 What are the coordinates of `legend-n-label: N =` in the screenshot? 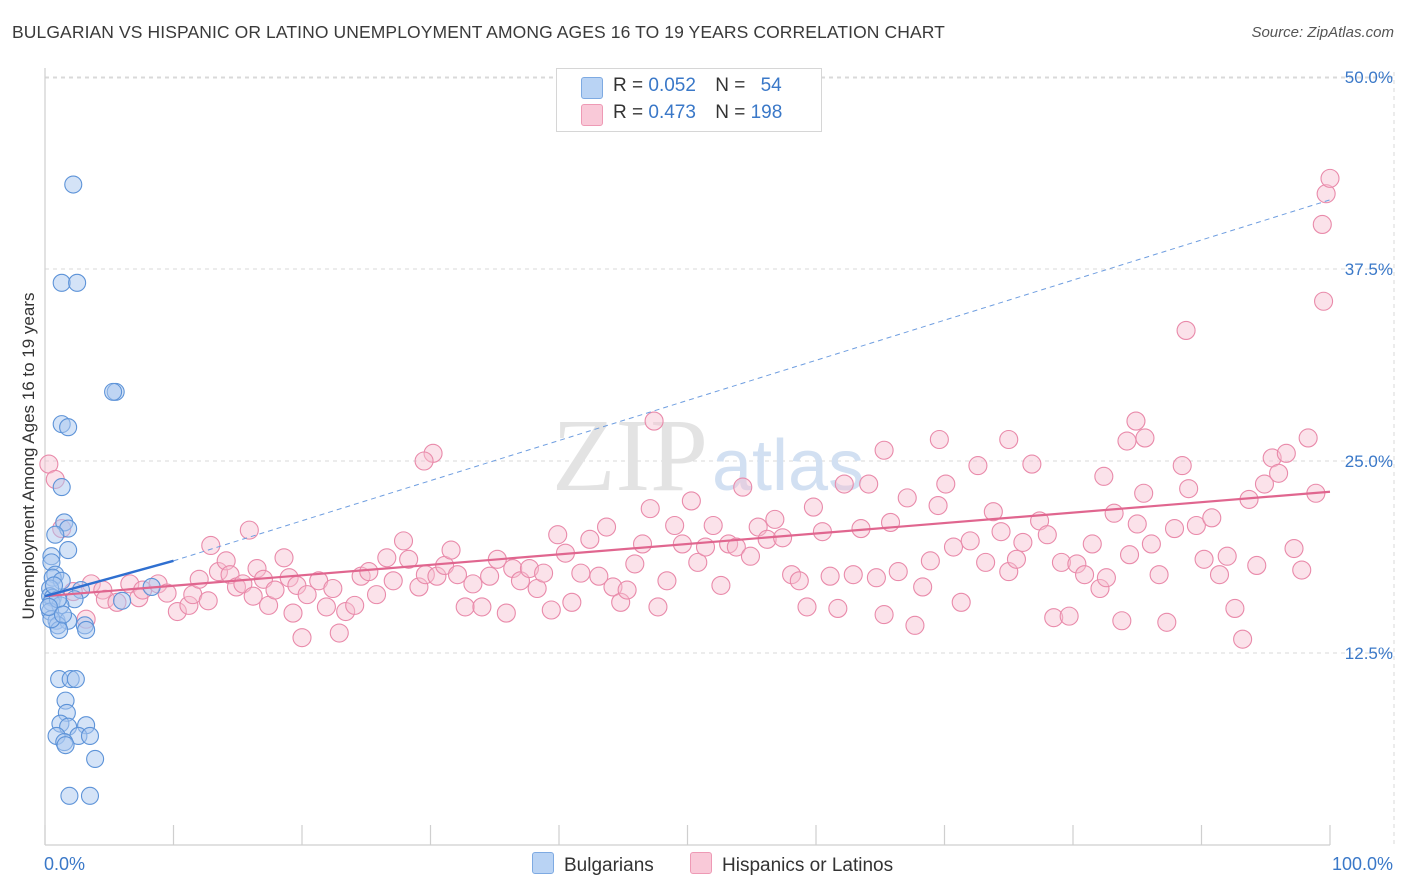 It's located at (730, 112).